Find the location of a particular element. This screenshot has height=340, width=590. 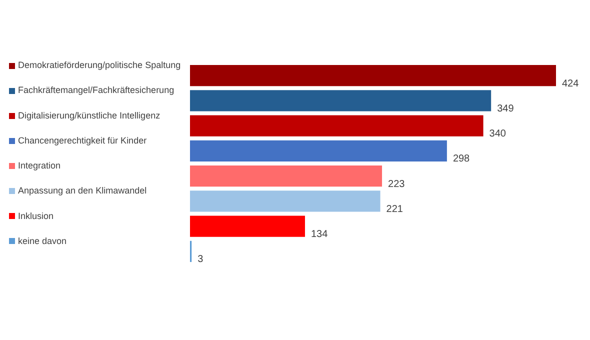

data-label: 340 is located at coordinates (497, 134).